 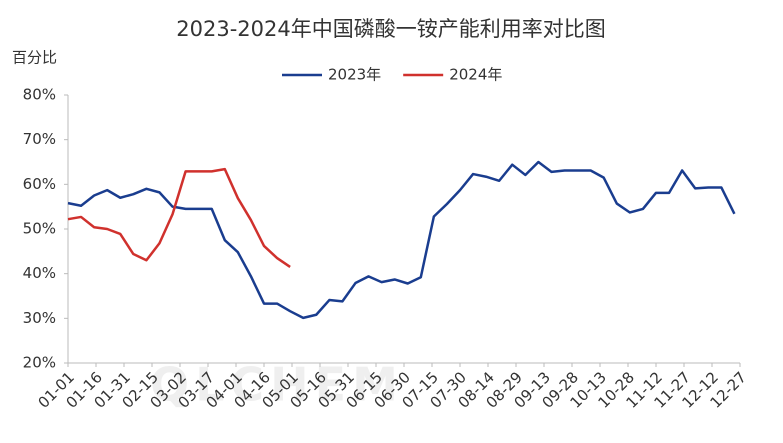 I want to click on series-line, so click(x=179, y=217).